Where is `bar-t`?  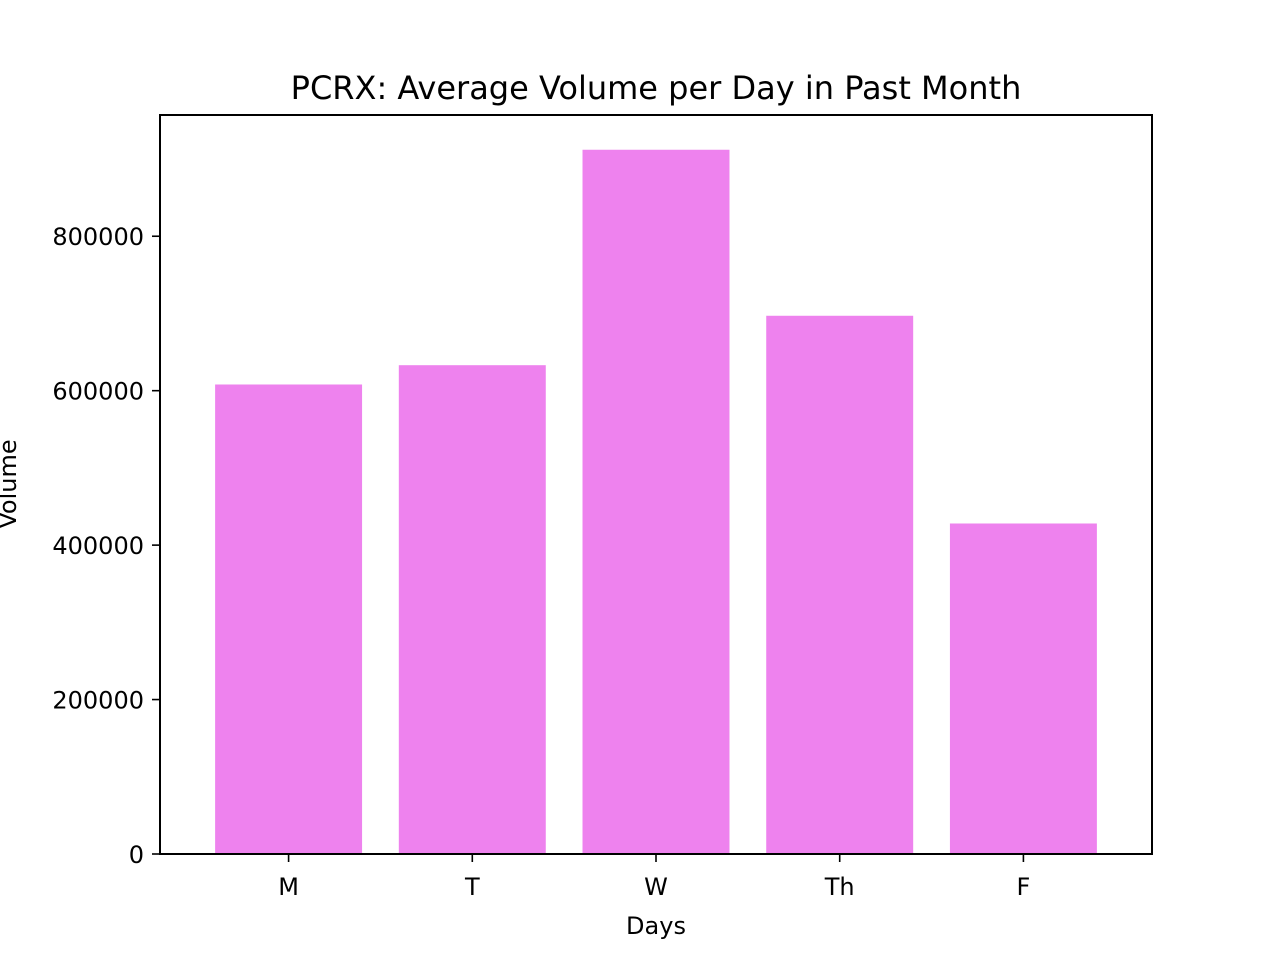 bar-t is located at coordinates (472, 609).